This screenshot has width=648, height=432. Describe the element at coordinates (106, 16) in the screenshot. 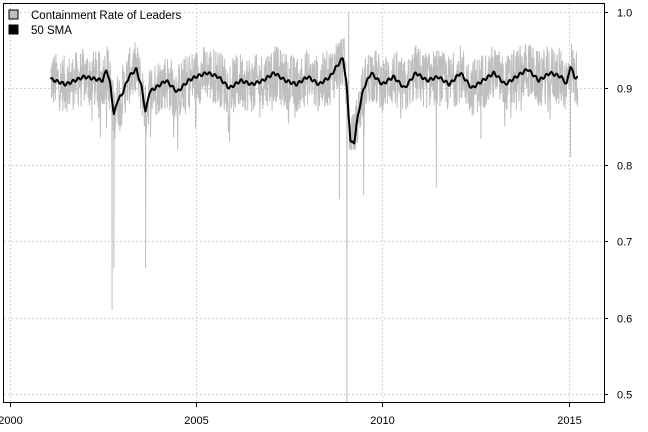

I see `legend-label-raw: Containment Rate of Leaders` at that location.